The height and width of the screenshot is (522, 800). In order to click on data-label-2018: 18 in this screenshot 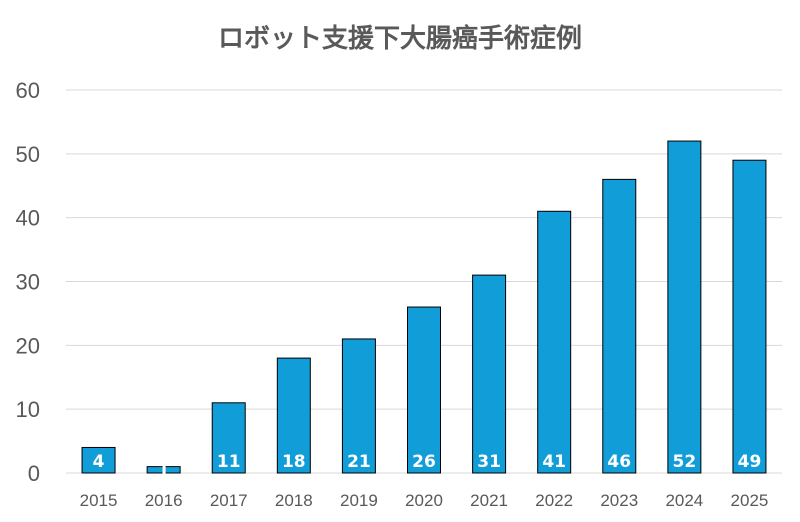, I will do `click(294, 462)`.